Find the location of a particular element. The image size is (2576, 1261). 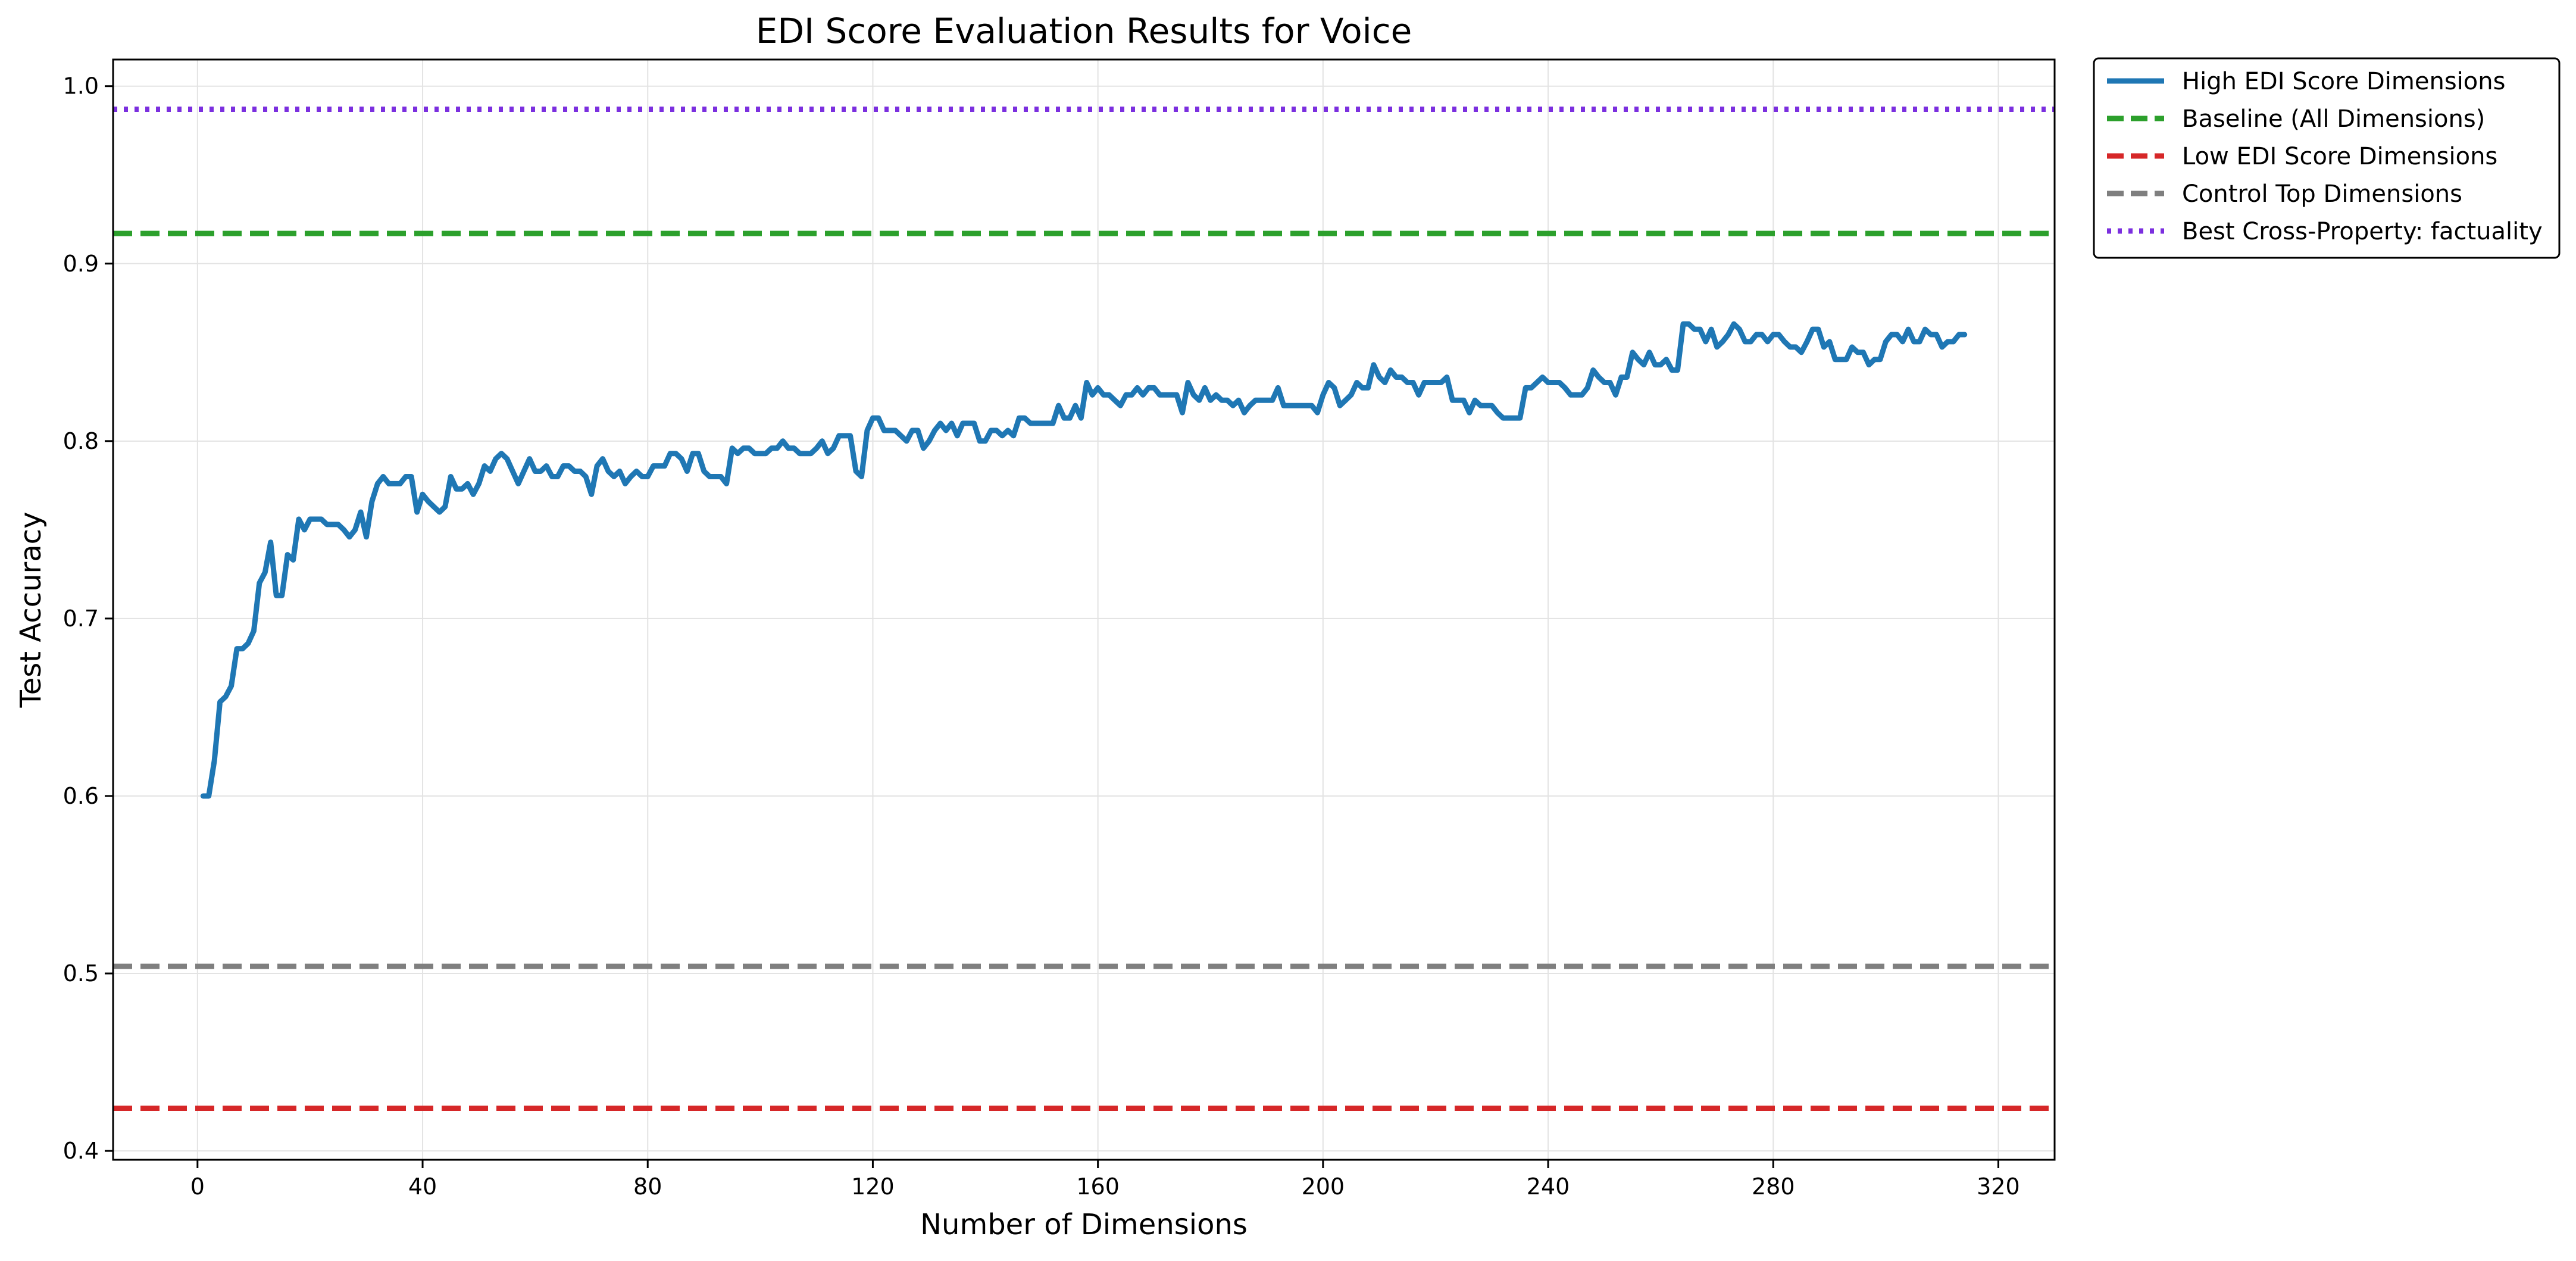

y-tick-label: 1.0 is located at coordinates (81, 86).